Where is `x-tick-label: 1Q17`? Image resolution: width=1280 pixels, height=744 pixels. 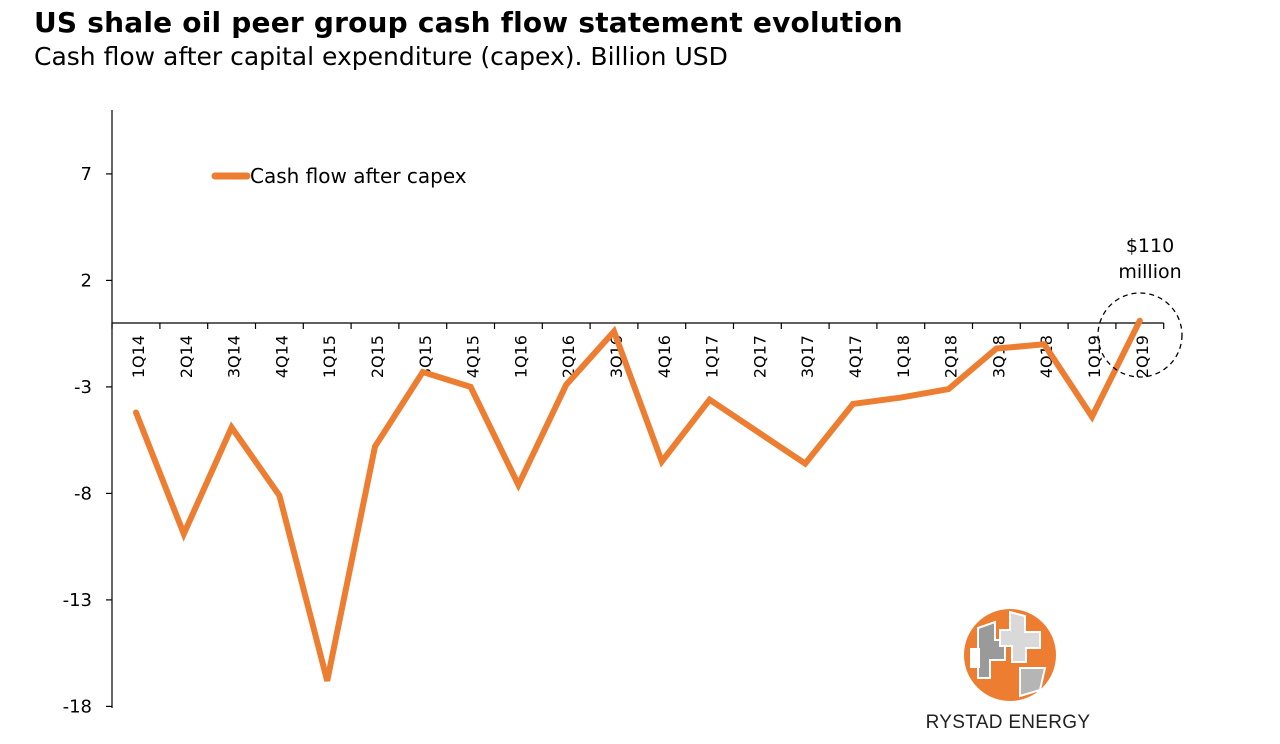
x-tick-label: 1Q17 is located at coordinates (712, 356).